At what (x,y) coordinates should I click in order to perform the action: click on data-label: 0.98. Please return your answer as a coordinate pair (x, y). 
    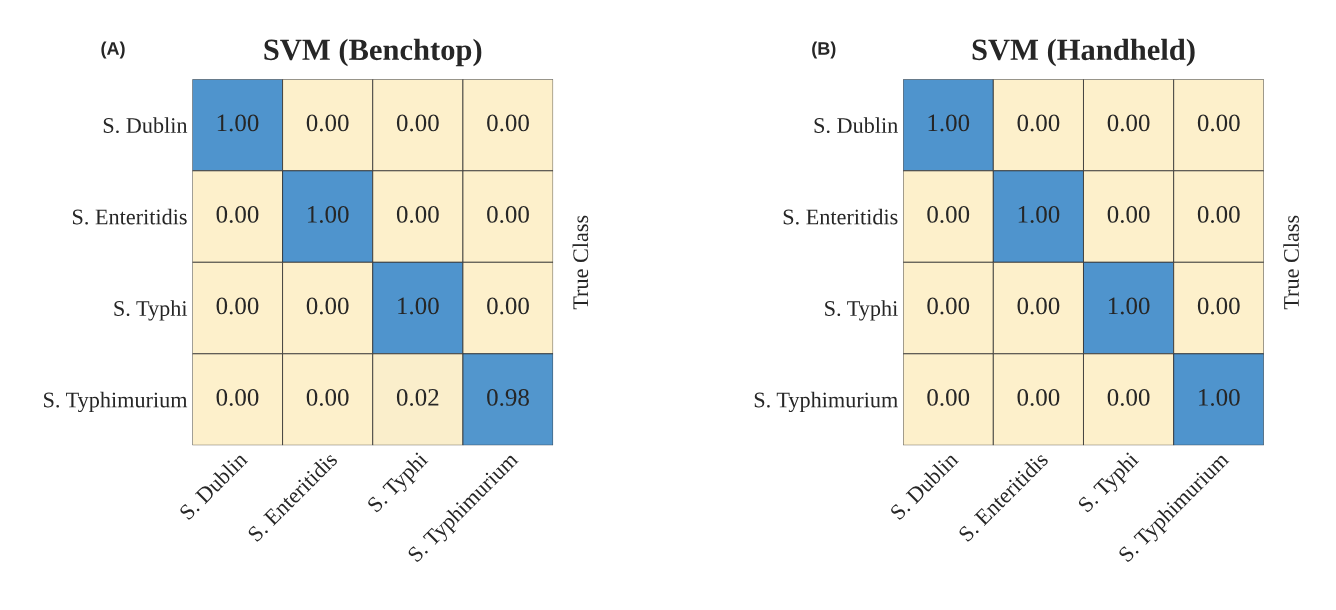
    Looking at the image, I should click on (508, 397).